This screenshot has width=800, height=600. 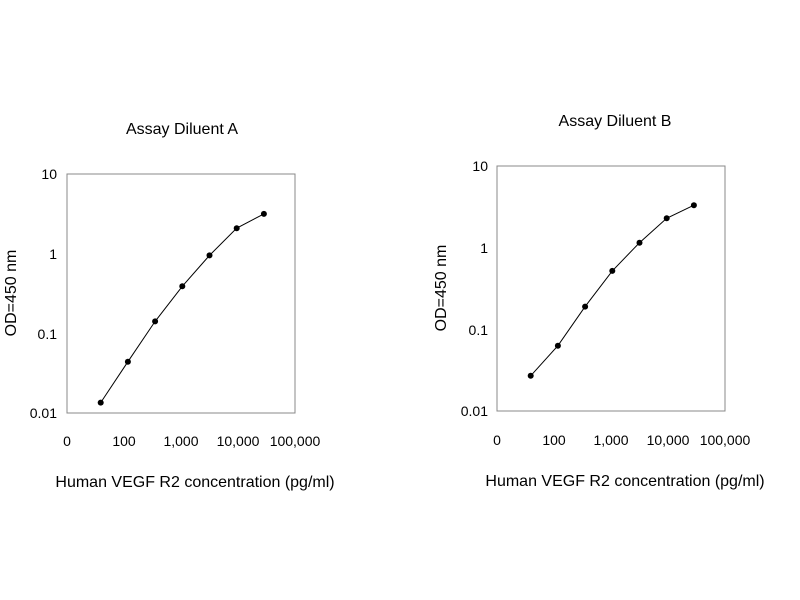 What do you see at coordinates (67, 441) in the screenshot?
I see `chart-a-x-tick-0: 0` at bounding box center [67, 441].